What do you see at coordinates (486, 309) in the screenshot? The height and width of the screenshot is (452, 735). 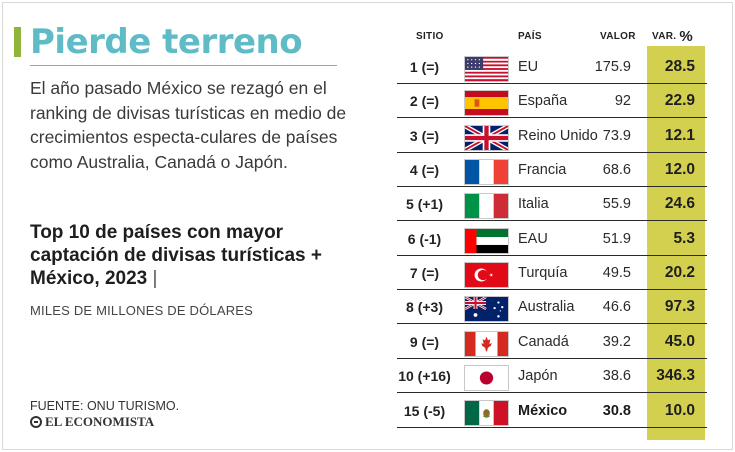 I see `australia-flag-icon` at bounding box center [486, 309].